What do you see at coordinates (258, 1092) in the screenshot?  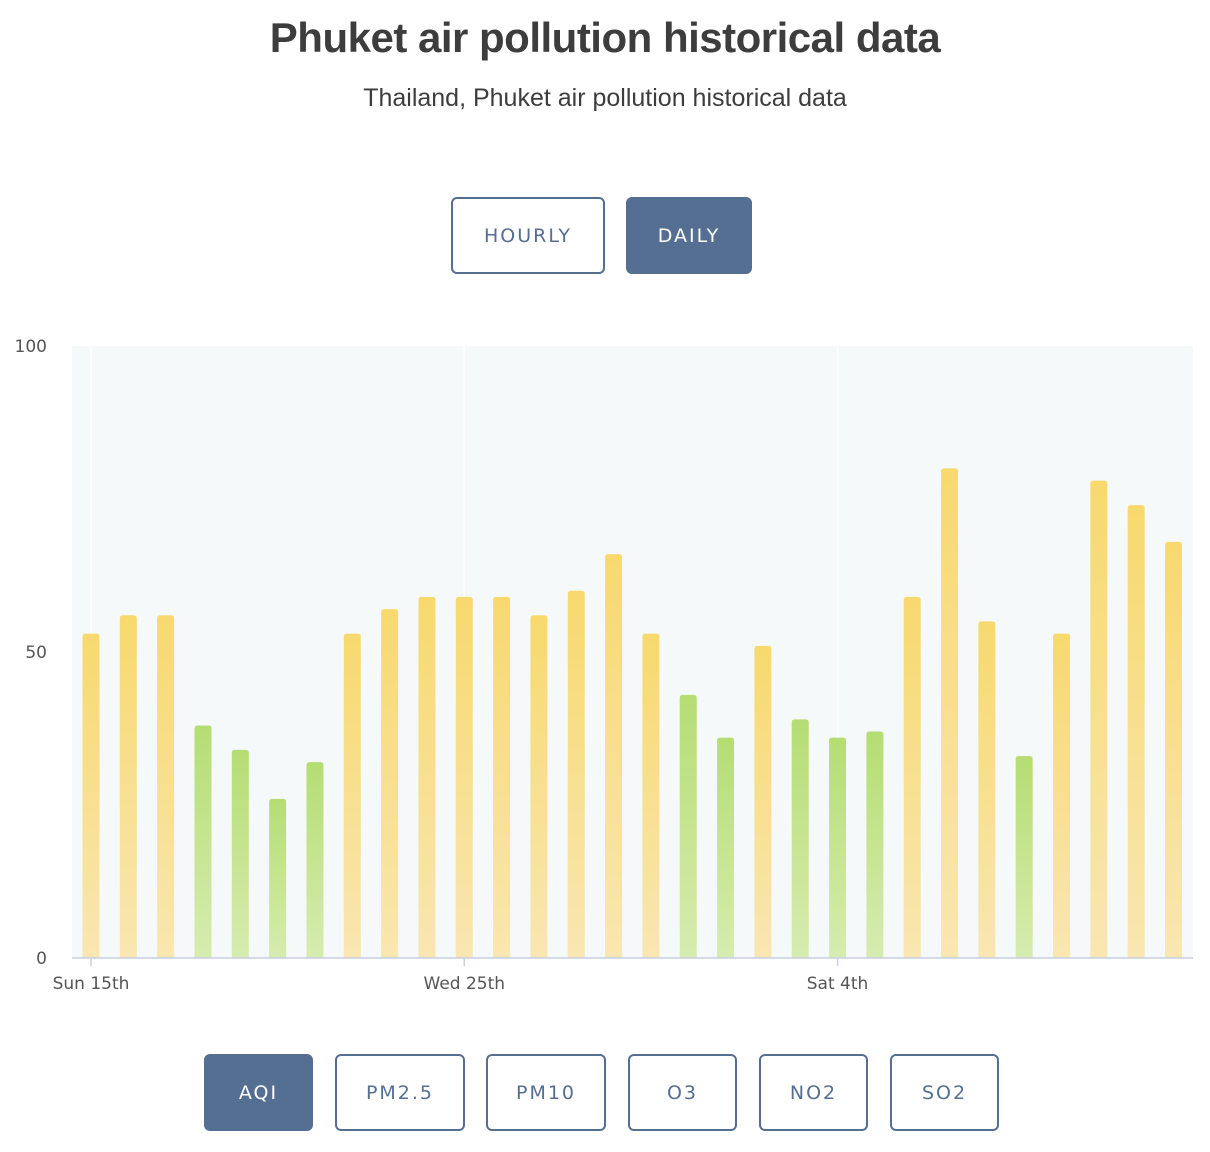 I see `metric-tab-aqi: AQI` at bounding box center [258, 1092].